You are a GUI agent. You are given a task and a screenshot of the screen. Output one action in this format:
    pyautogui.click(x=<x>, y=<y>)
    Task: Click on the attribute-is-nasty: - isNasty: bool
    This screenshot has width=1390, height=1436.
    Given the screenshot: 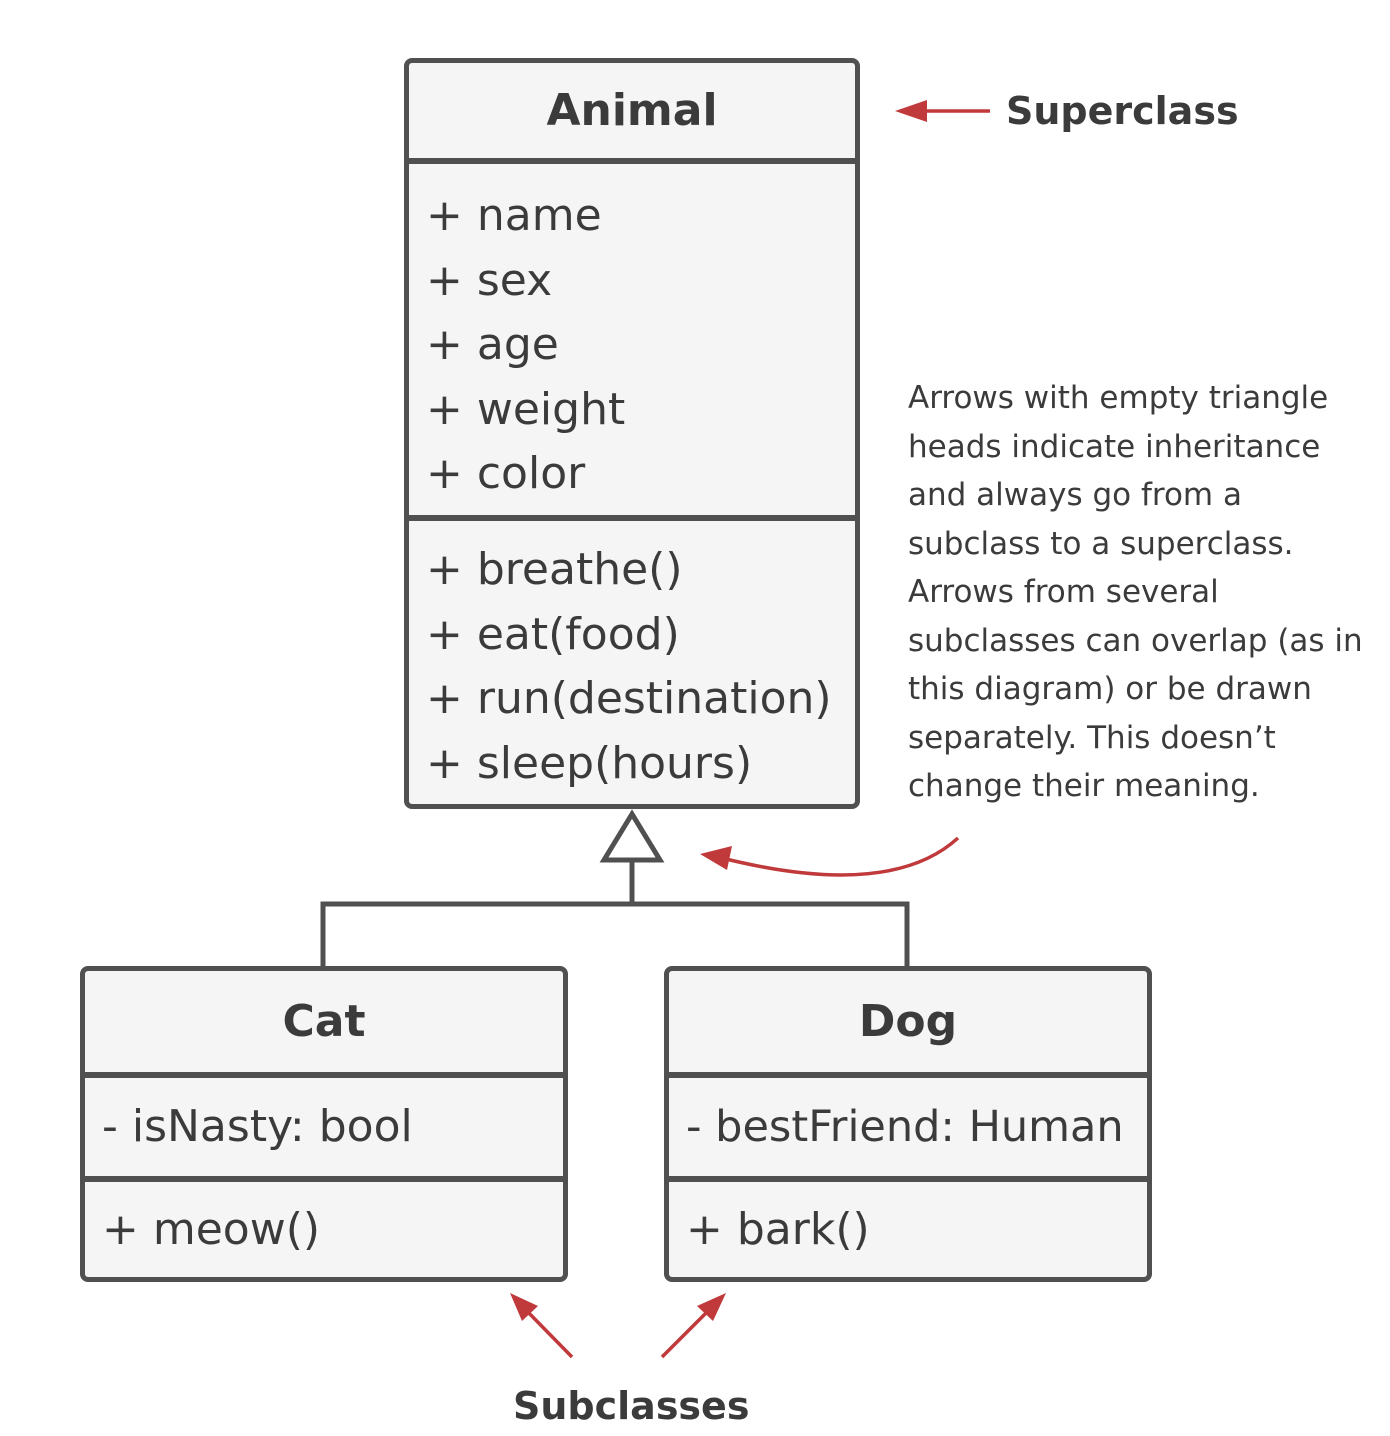 What is the action you would take?
    pyautogui.click(x=257, y=1126)
    